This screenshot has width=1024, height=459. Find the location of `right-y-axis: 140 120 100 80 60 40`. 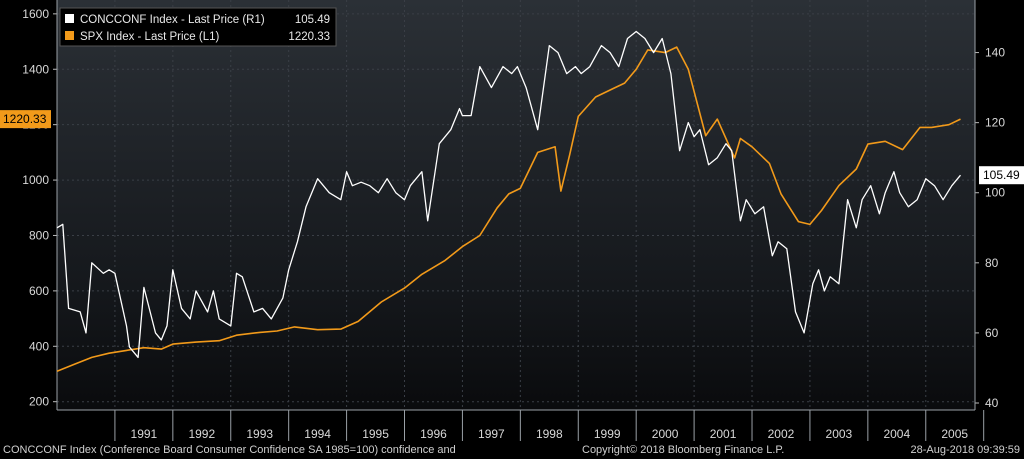

right-y-axis: 140 120 100 80 60 40 is located at coordinates (989, 205).